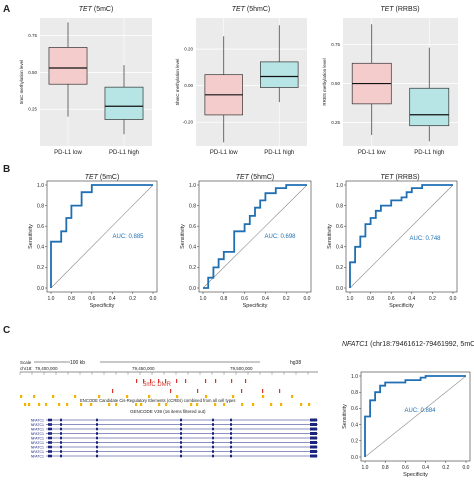  What do you see at coordinates (408, 344) in the screenshot?
I see `chart-title: NFATC1 (chr18:79461612-79461992, 5mC)` at bounding box center [408, 344].